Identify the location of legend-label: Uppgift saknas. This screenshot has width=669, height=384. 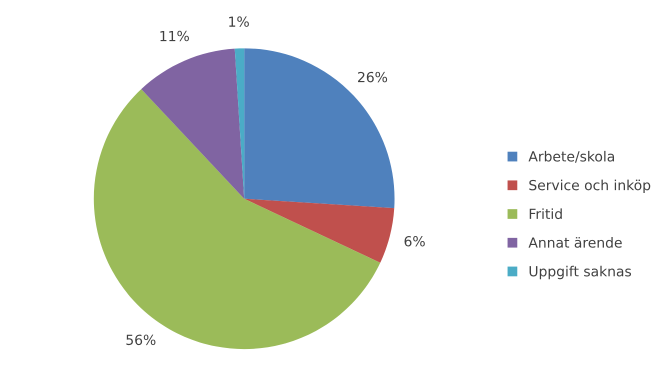
(581, 273).